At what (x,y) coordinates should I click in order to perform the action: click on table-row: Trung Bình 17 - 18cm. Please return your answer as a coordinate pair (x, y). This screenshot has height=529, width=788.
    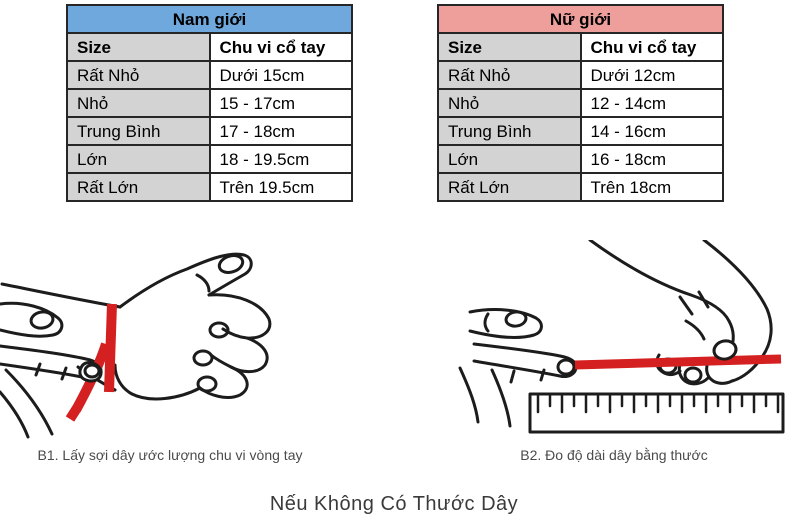
    Looking at the image, I should click on (209, 131).